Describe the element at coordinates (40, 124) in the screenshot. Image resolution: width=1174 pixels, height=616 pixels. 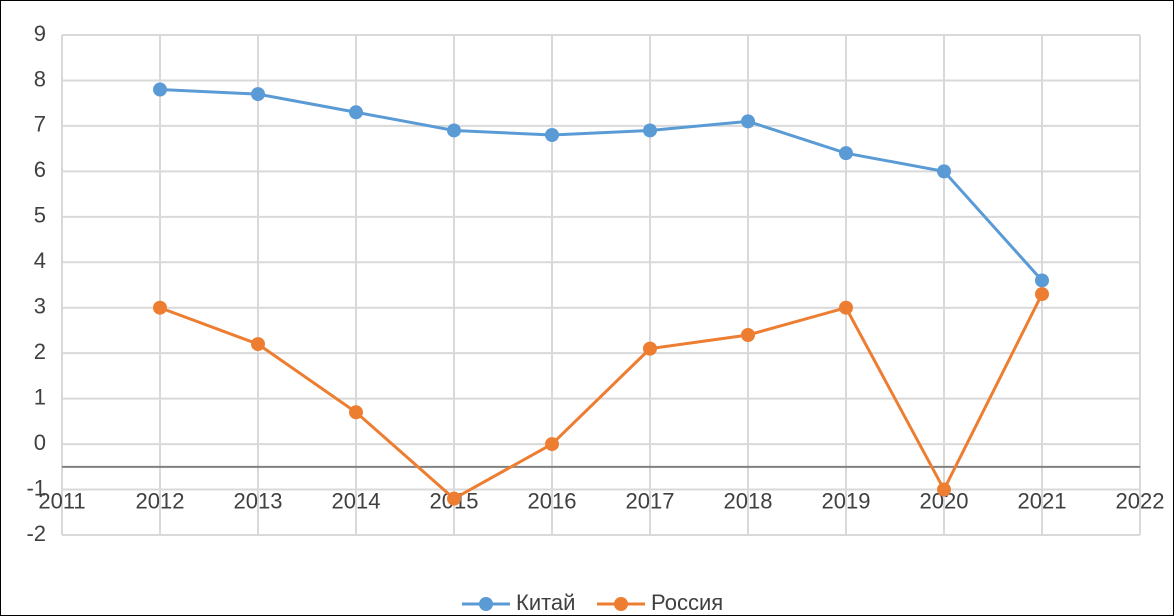
I see `y-tick-label: 7` at that location.